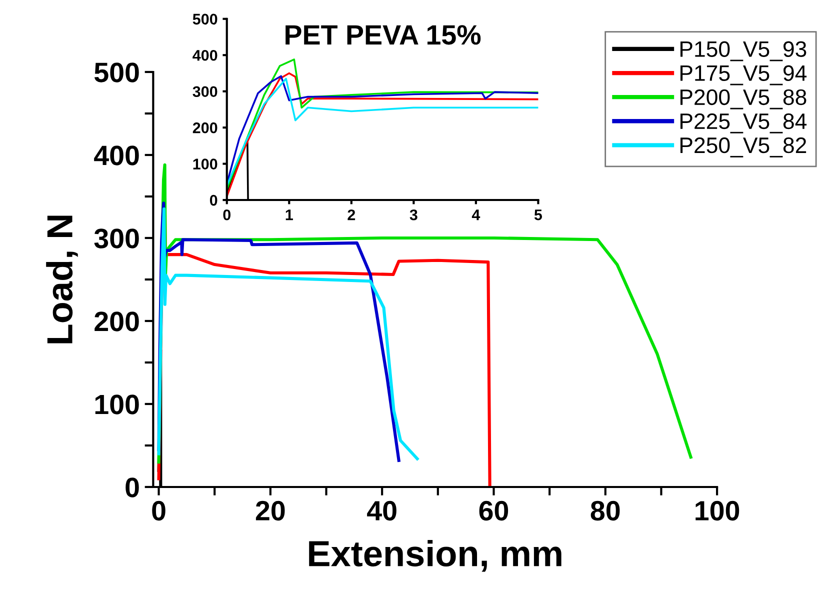 The width and height of the screenshot is (828, 590). I want to click on x-tick-label: 60, so click(493, 510).